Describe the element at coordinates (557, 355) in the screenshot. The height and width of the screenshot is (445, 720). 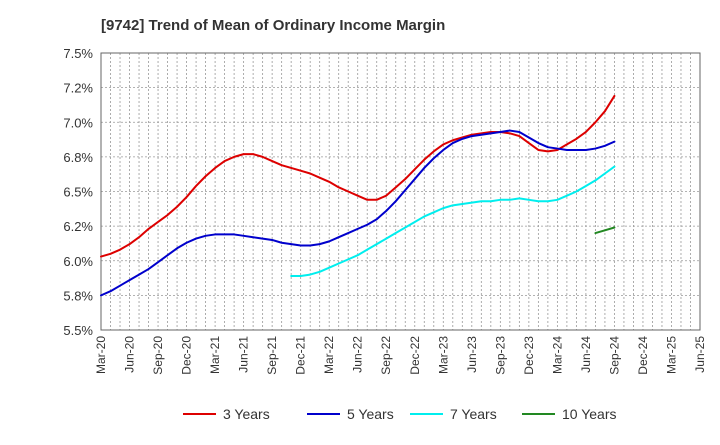
I see `x-tick-label: Mar-24` at that location.